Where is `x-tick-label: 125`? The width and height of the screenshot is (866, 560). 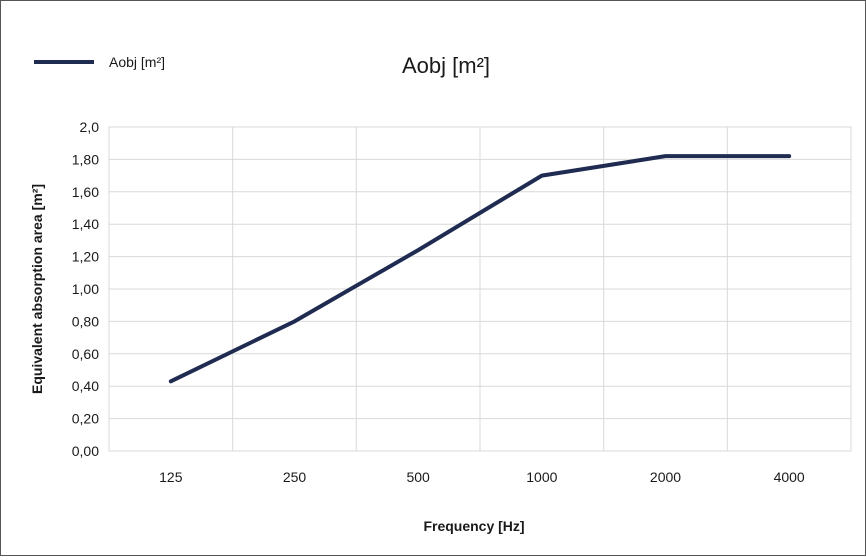
x-tick-label: 125 is located at coordinates (171, 477).